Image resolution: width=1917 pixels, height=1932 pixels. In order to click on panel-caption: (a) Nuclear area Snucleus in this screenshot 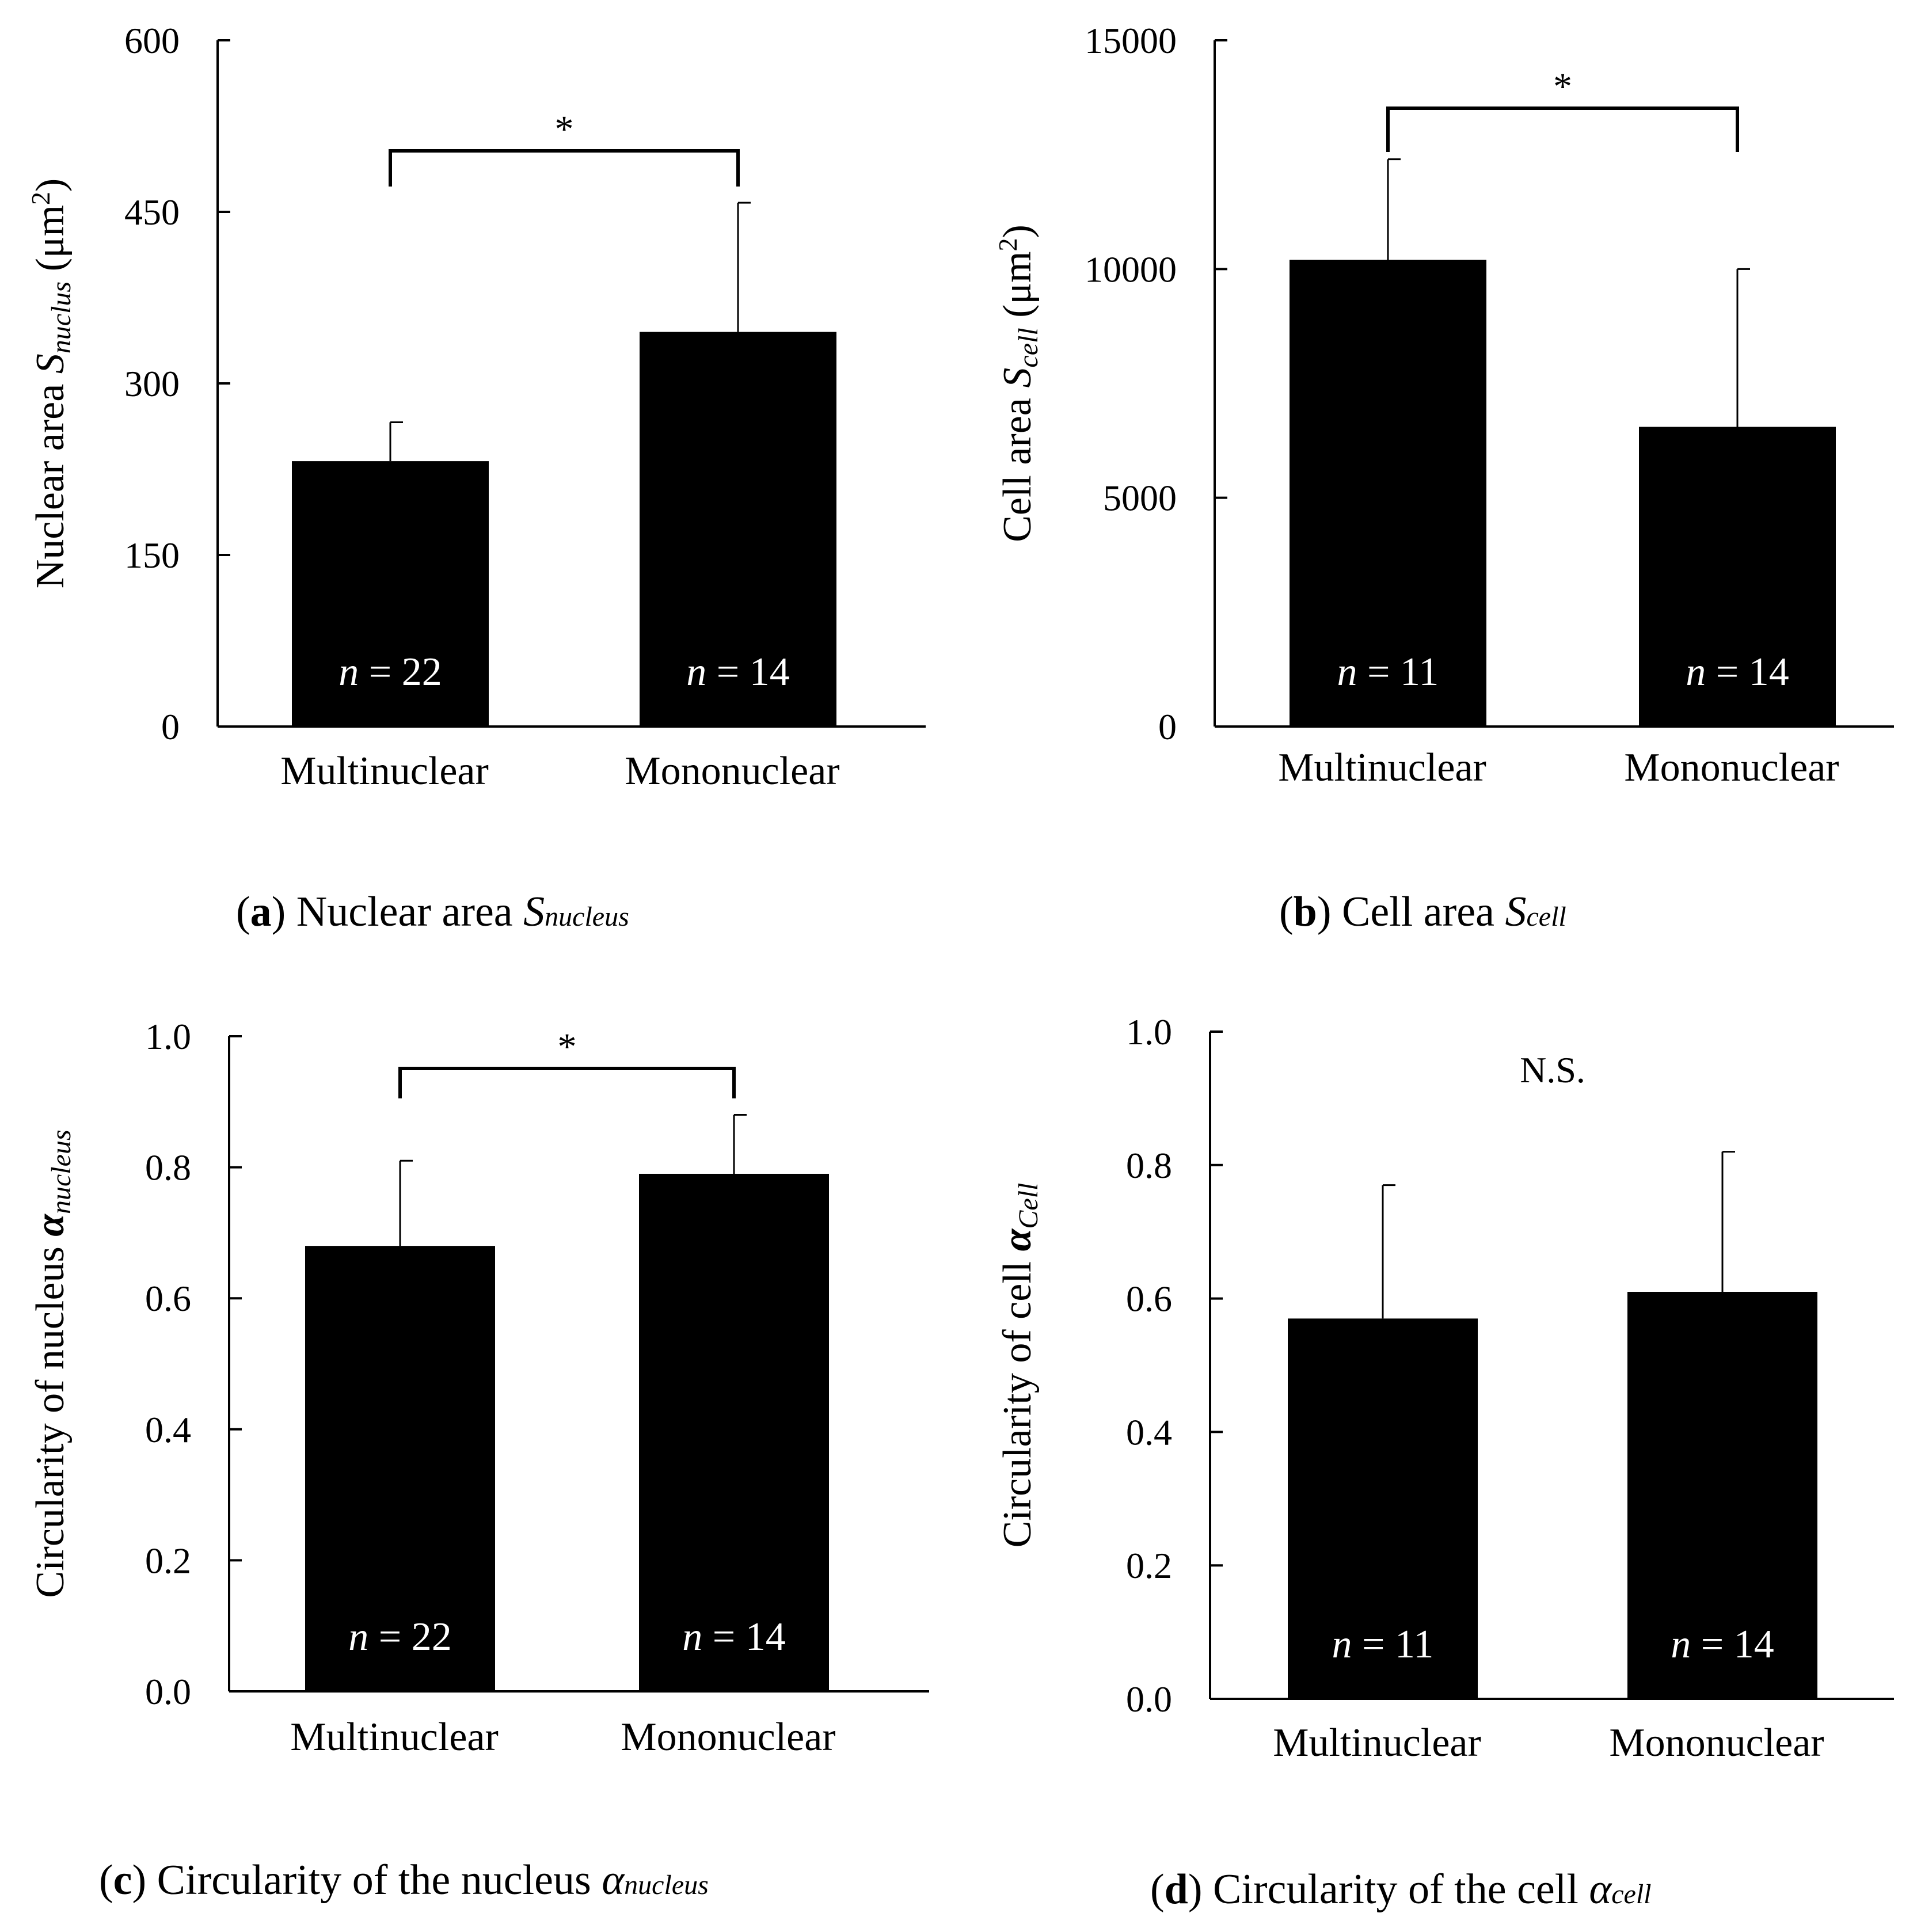, I will do `click(432, 911)`.